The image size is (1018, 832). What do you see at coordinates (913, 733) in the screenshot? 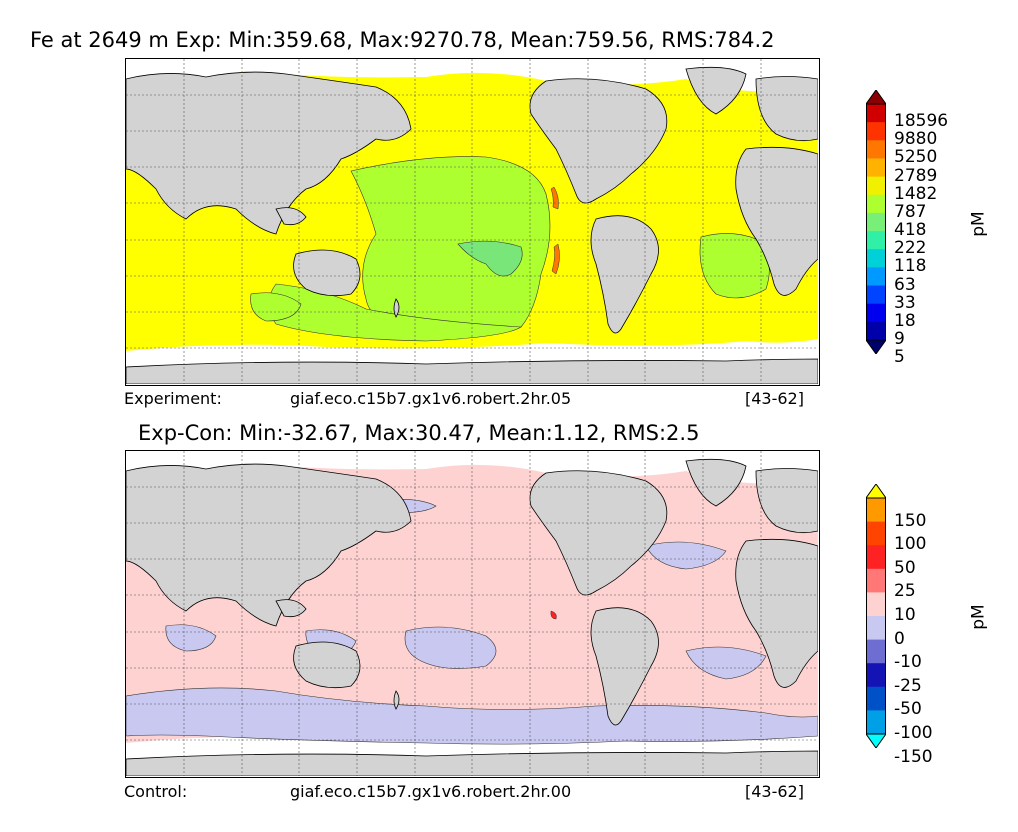
I see `bottom-colorbar-tick-label: -100` at bounding box center [913, 733].